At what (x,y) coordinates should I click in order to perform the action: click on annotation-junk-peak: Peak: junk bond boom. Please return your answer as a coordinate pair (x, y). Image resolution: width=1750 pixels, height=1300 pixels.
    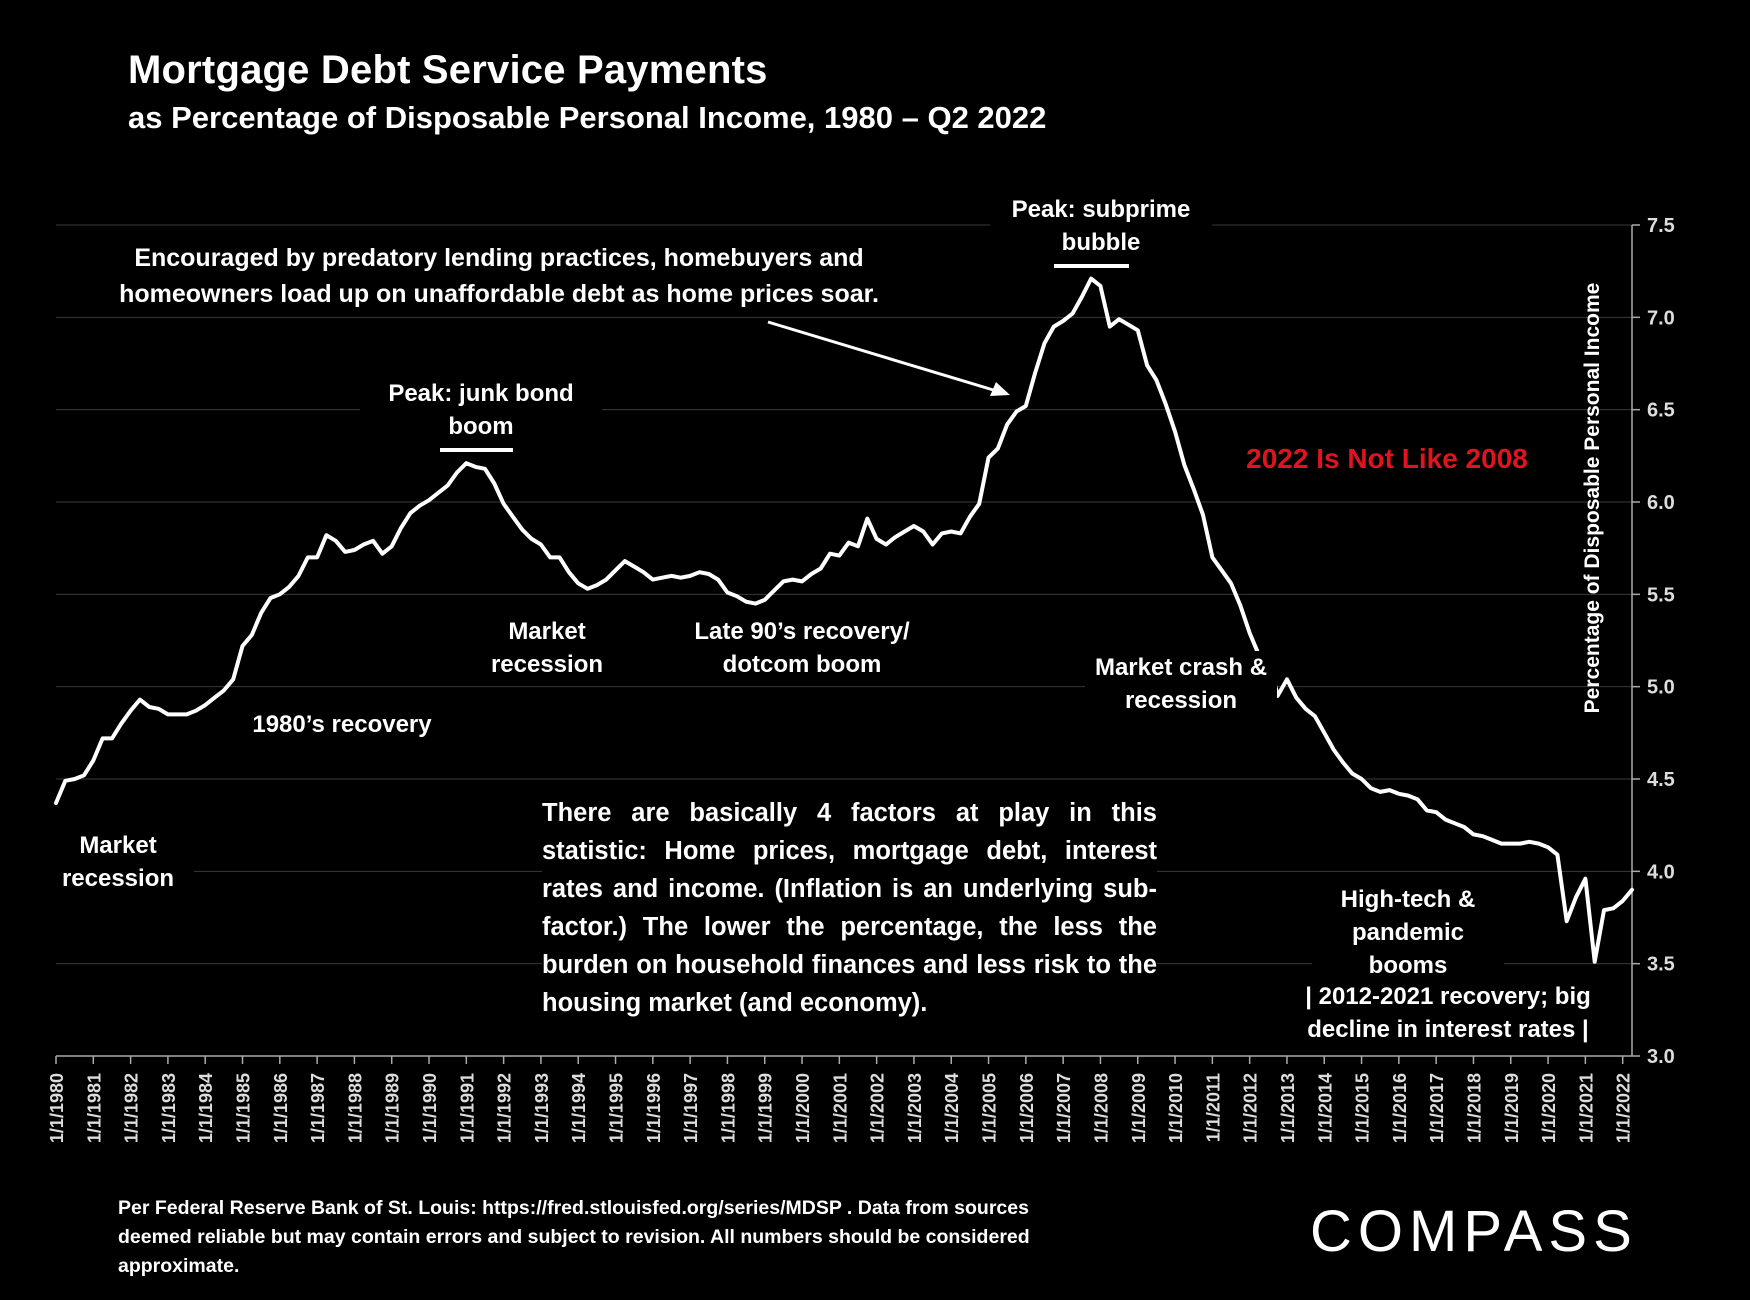
    Looking at the image, I should click on (481, 410).